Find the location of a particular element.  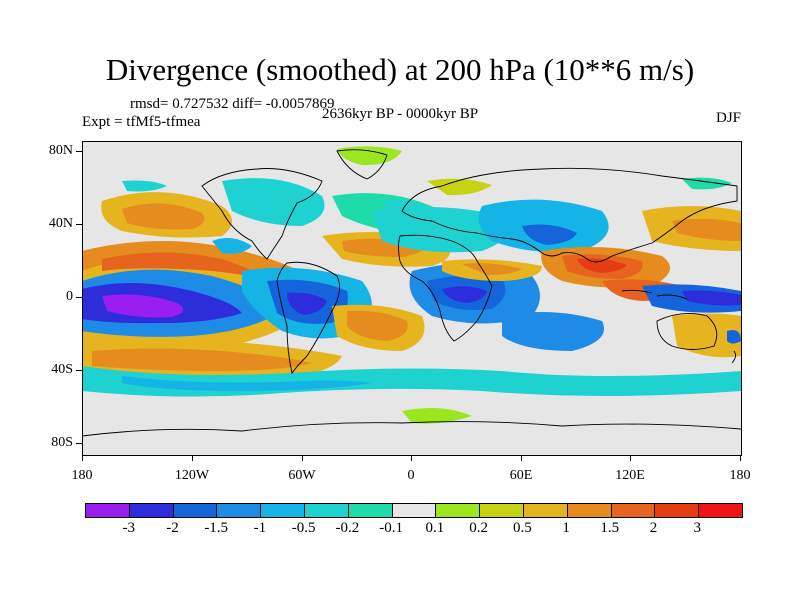

x-tick-label: 60W is located at coordinates (302, 475).